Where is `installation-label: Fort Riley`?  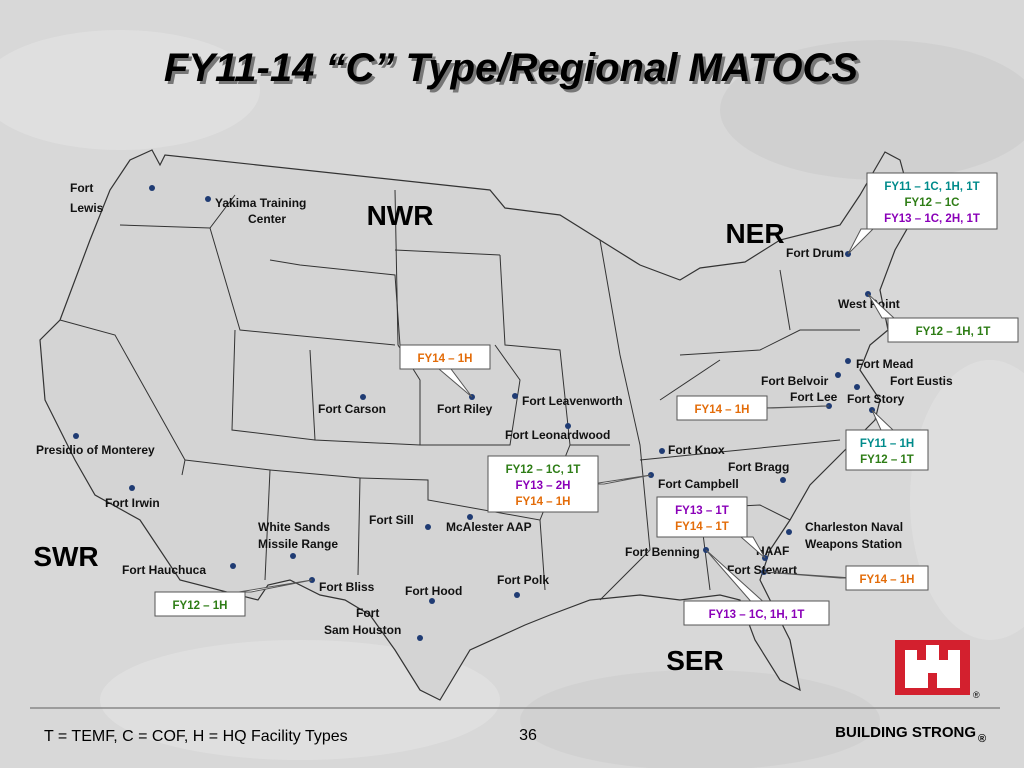 installation-label: Fort Riley is located at coordinates (465, 409).